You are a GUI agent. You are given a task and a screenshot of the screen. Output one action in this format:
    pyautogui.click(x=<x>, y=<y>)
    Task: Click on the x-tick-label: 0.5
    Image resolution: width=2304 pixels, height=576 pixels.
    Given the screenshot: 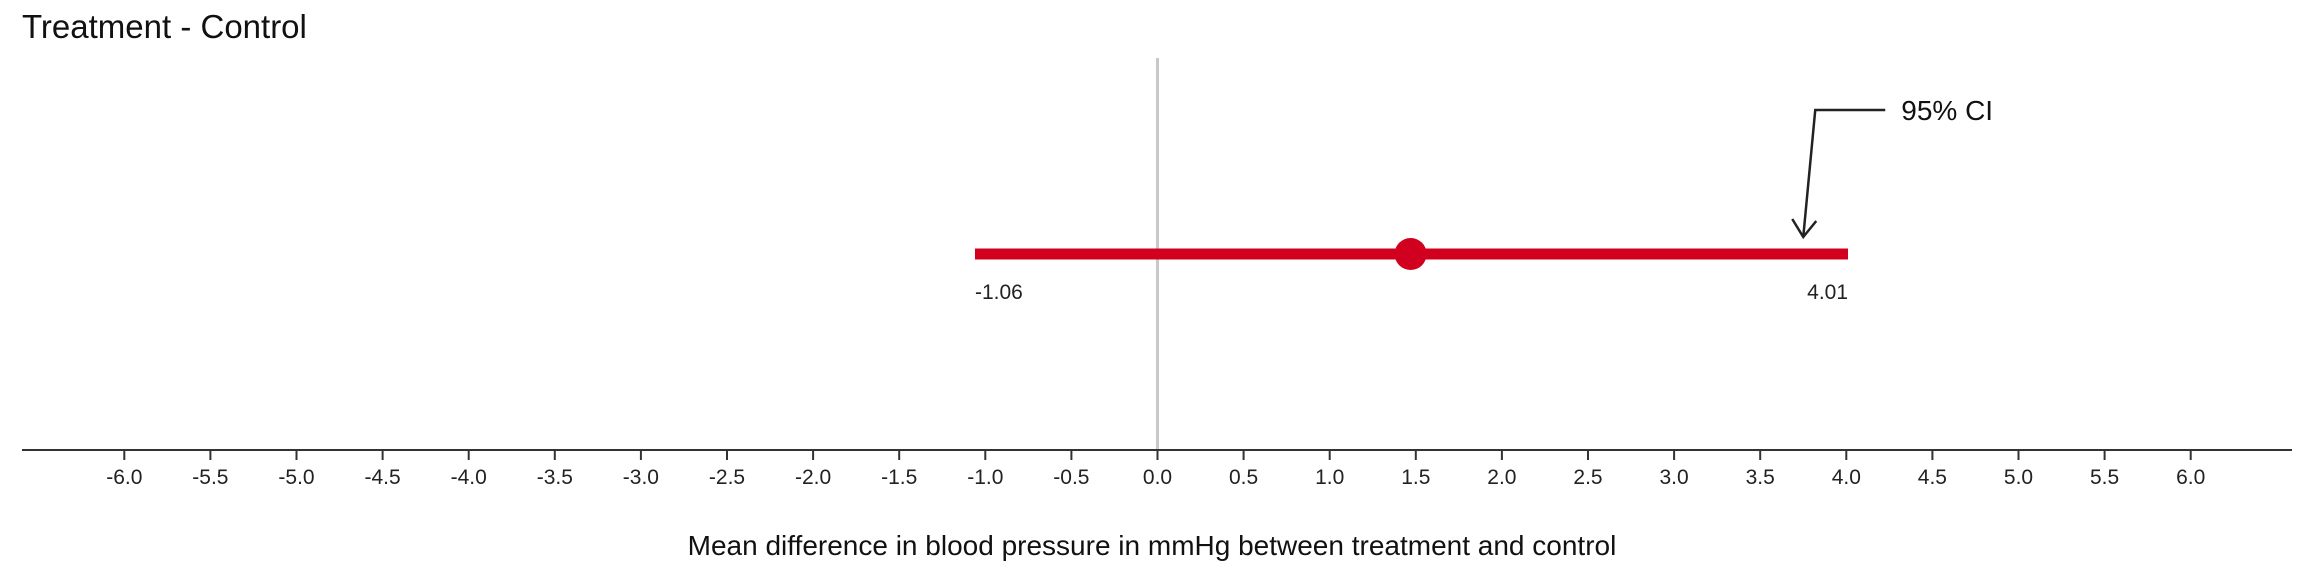 What is the action you would take?
    pyautogui.click(x=1243, y=477)
    